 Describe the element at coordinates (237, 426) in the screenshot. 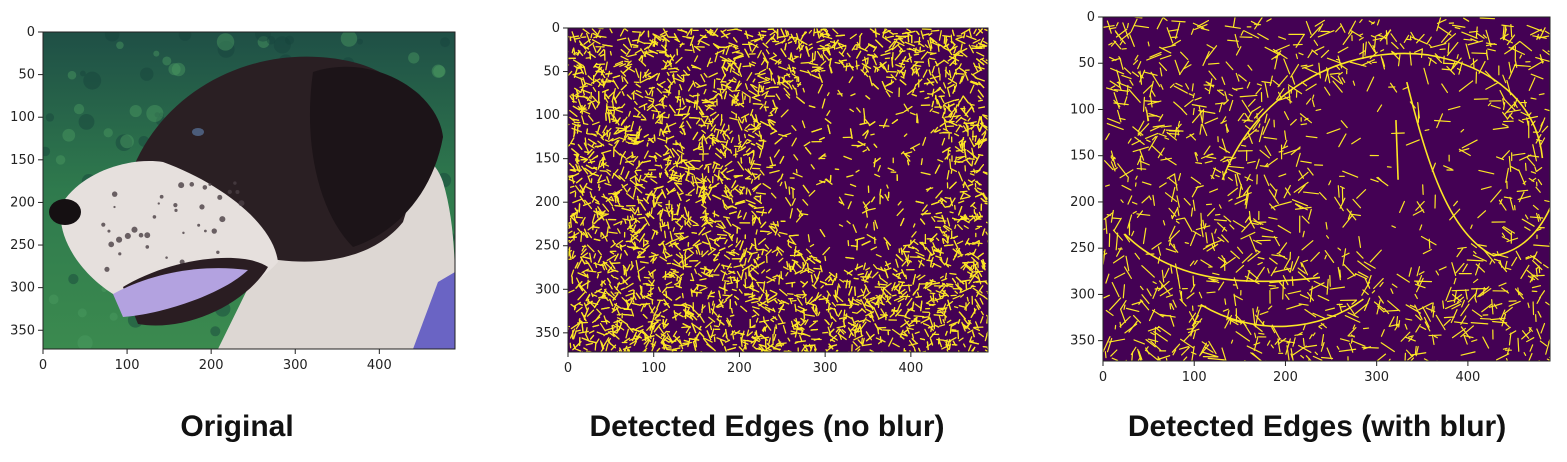

I see `caption-original: Original` at that location.